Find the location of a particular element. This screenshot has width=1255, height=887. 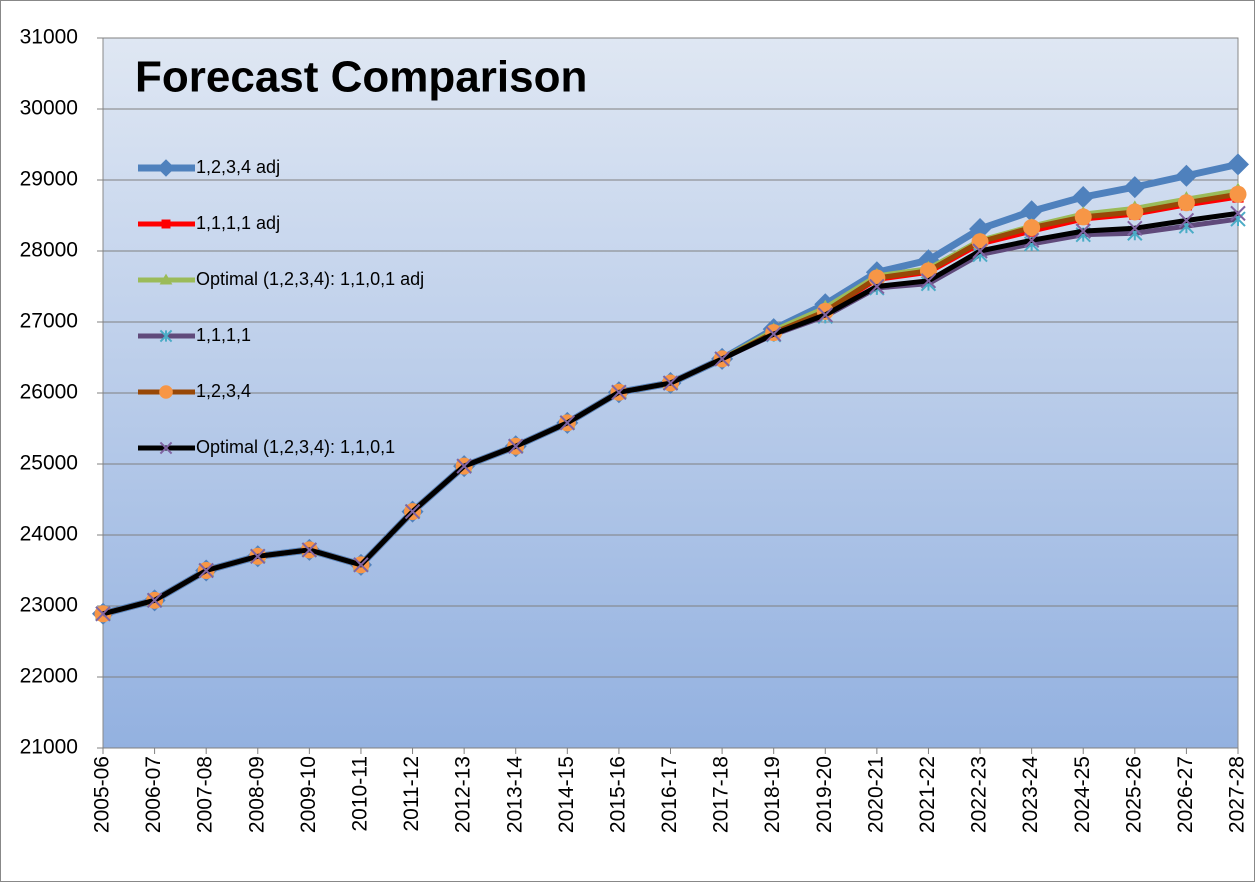

x-tick-label: 2020-21 is located at coordinates (875, 794).